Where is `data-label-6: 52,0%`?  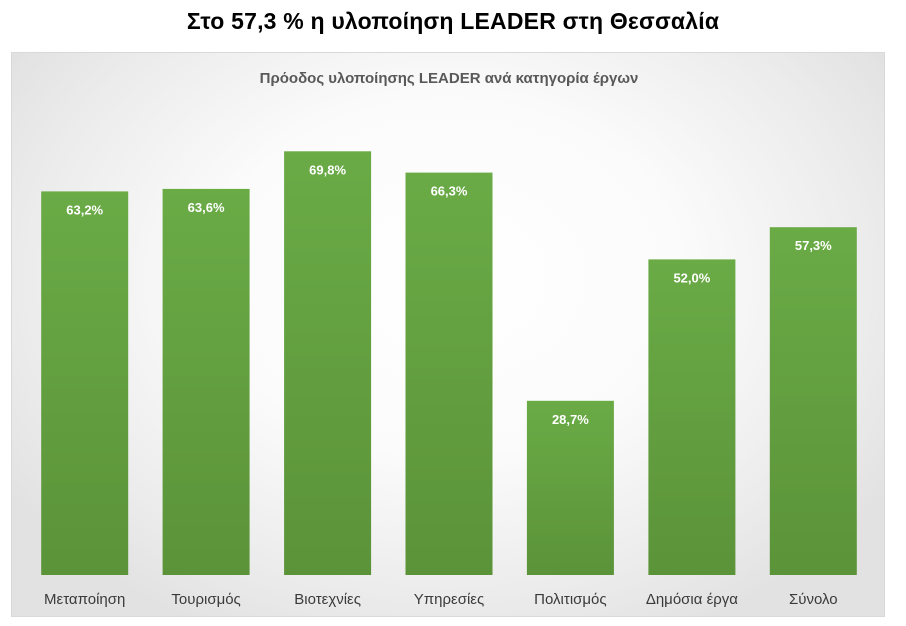 data-label-6: 52,0% is located at coordinates (691, 277).